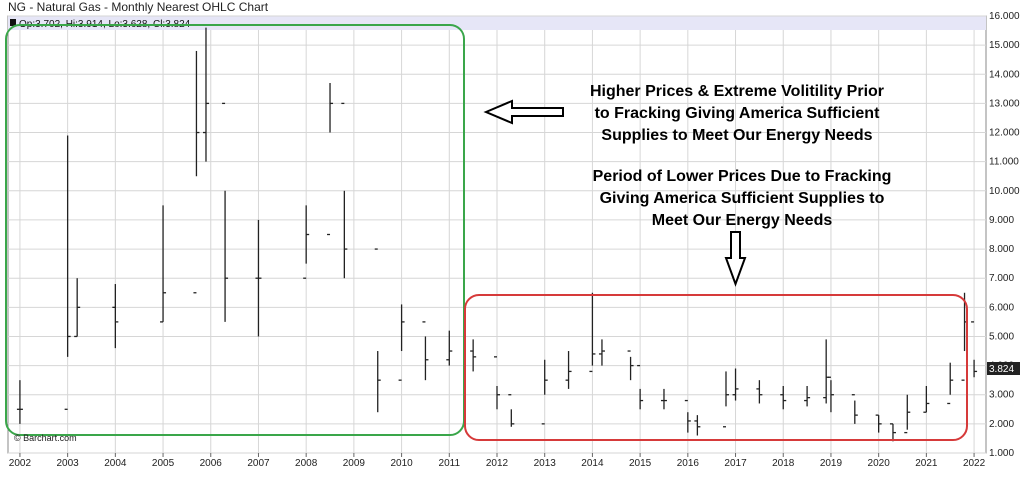 The image size is (1024, 488). Describe the element at coordinates (13, 22) in the screenshot. I see `info-square-icon` at that location.